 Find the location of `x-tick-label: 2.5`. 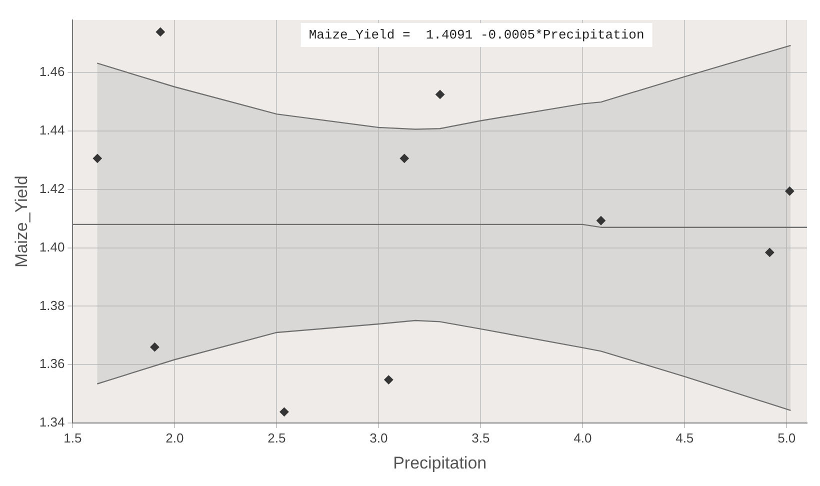

x-tick-label: 2.5 is located at coordinates (277, 438).